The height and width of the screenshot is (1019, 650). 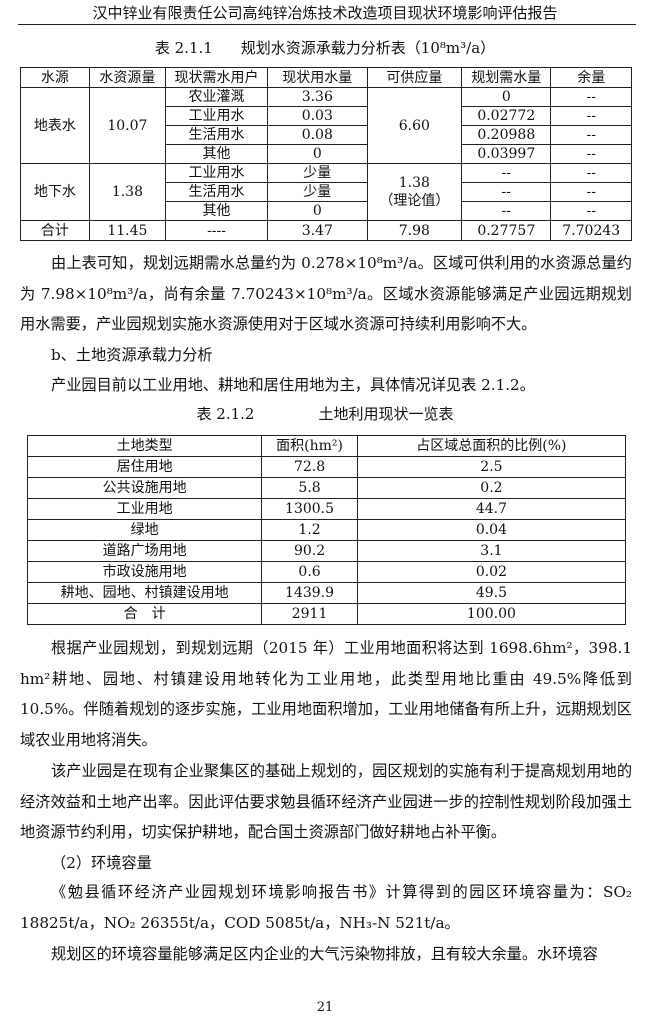 What do you see at coordinates (491, 572) in the screenshot?
I see `table-cell: 0.02` at bounding box center [491, 572].